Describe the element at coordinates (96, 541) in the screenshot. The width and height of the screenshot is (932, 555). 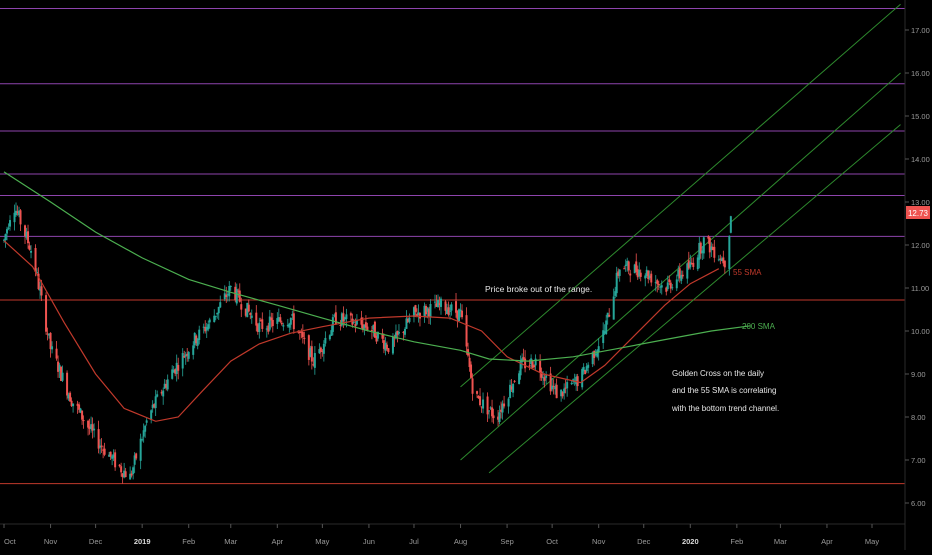
I see `x-tick-label: Dec` at that location.